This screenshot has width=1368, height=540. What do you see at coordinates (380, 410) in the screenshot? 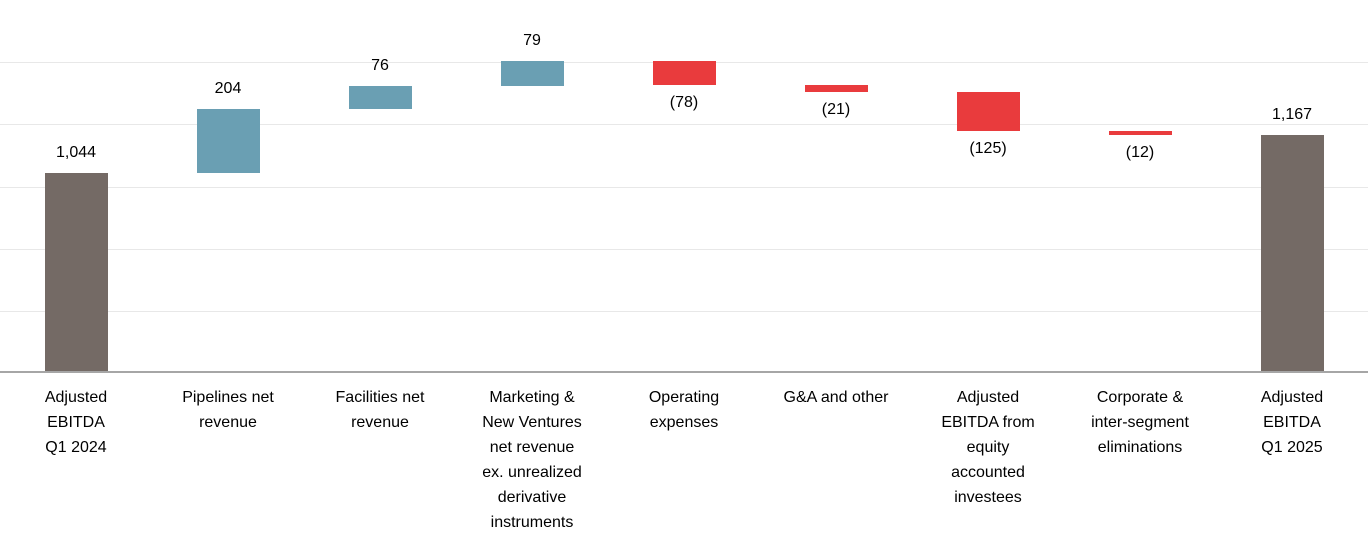
I see `category-label-3: Facilities net revenue` at bounding box center [380, 410].